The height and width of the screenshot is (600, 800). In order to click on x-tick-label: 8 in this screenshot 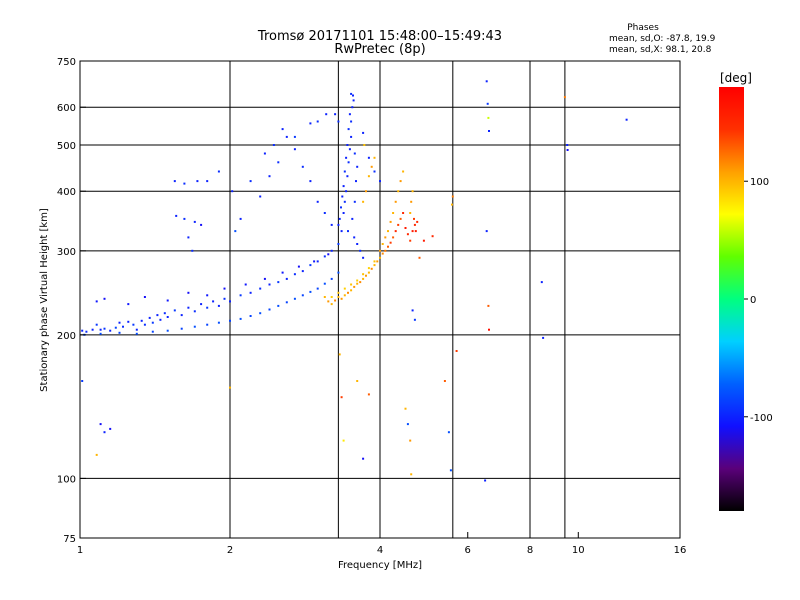, I will do `click(530, 550)`.